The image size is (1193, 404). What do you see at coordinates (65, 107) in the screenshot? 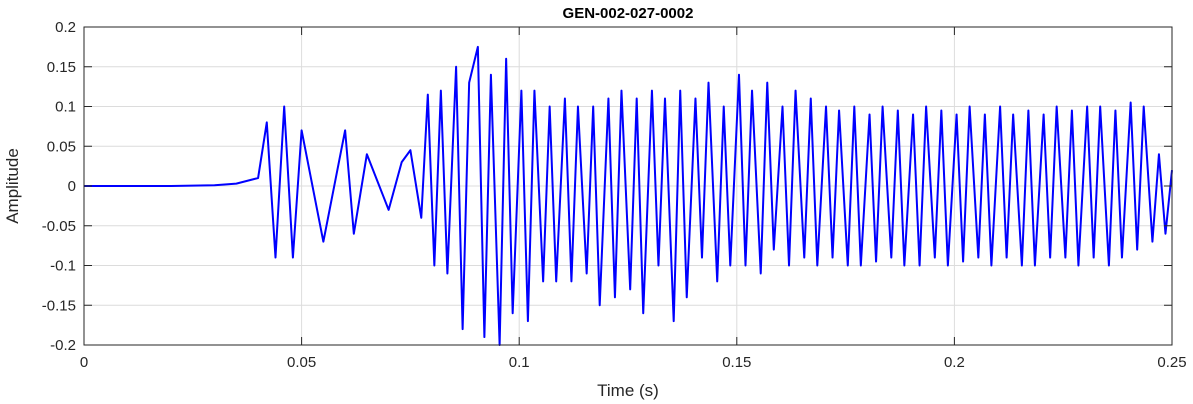
I see `y-tick-label: 0.1` at bounding box center [65, 107].